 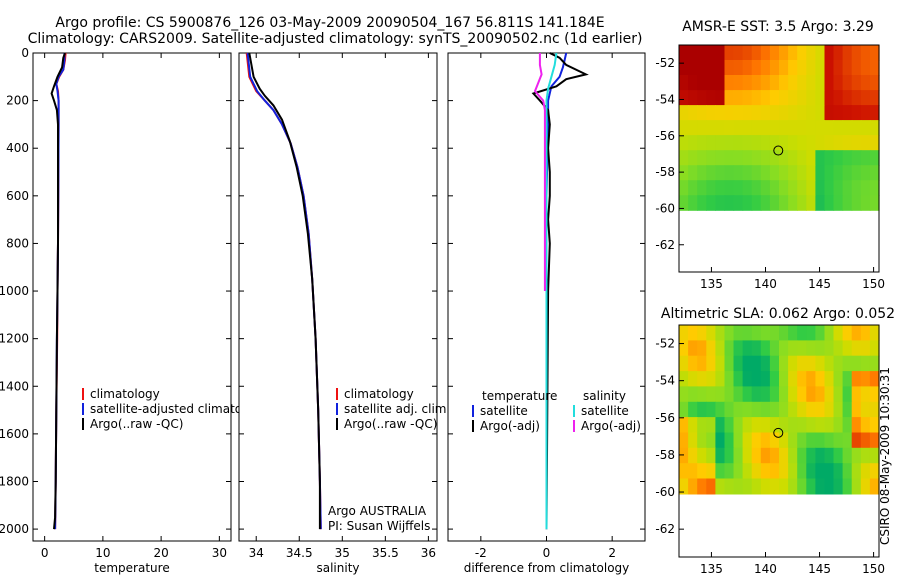 What do you see at coordinates (778, 432) in the screenshot?
I see `argo-location-marker` at bounding box center [778, 432].